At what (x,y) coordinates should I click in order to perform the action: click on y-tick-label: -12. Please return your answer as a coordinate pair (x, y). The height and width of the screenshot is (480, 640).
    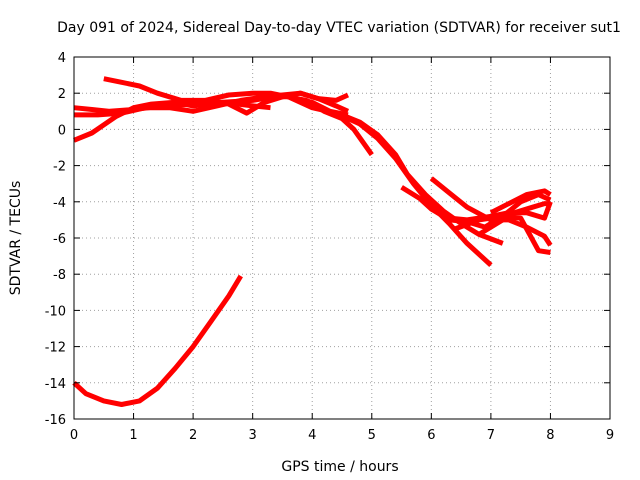
    Looking at the image, I should click on (55, 348).